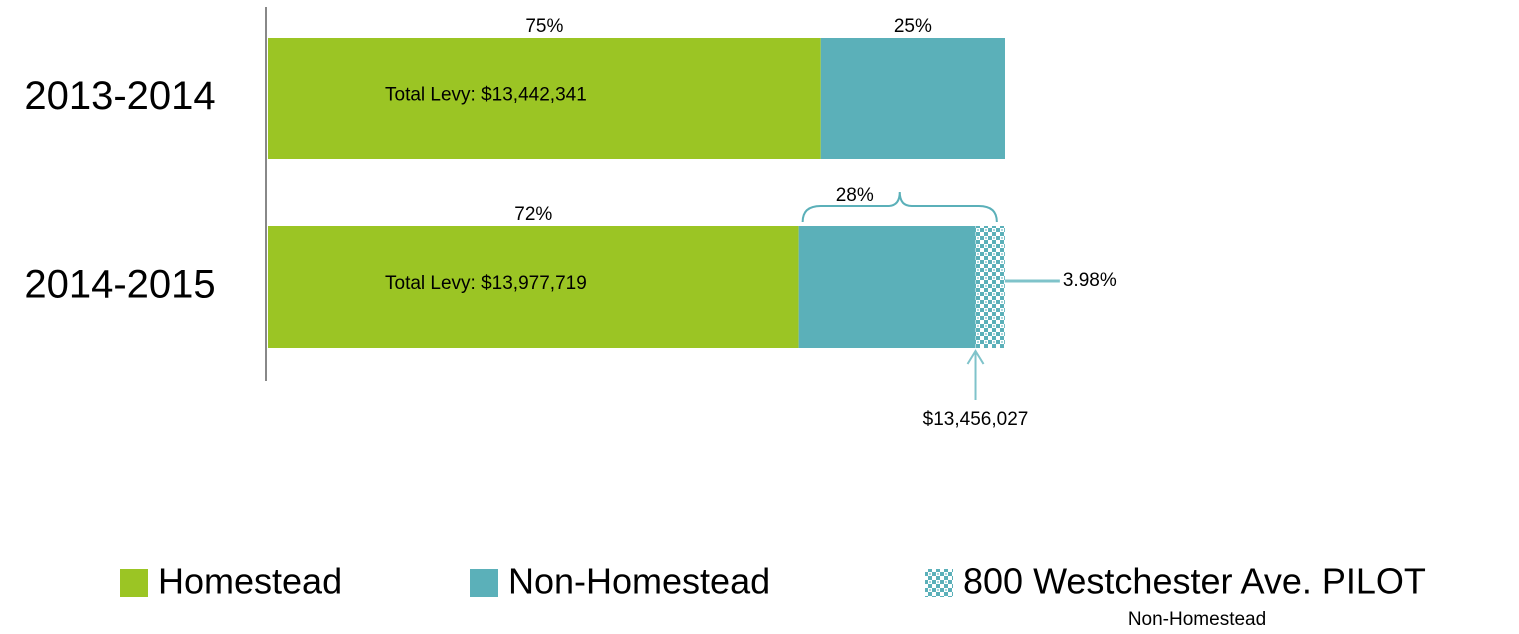  What do you see at coordinates (533, 214) in the screenshot?
I see `value-label: 72%` at bounding box center [533, 214].